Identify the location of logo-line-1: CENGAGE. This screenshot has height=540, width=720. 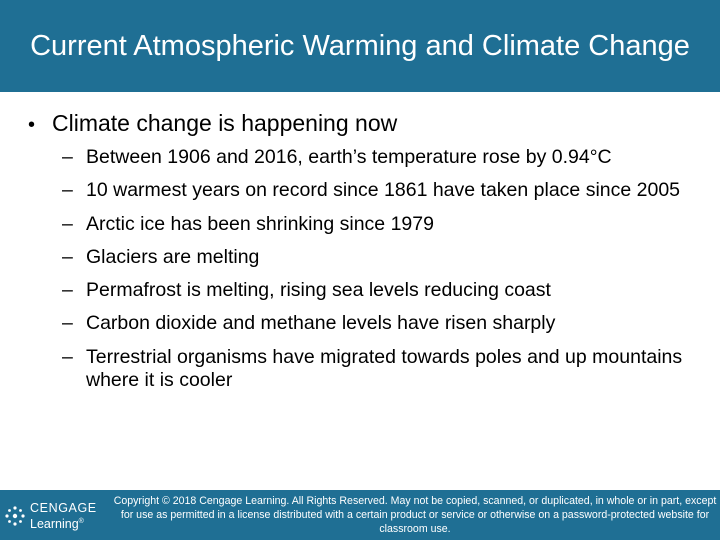
(63, 507).